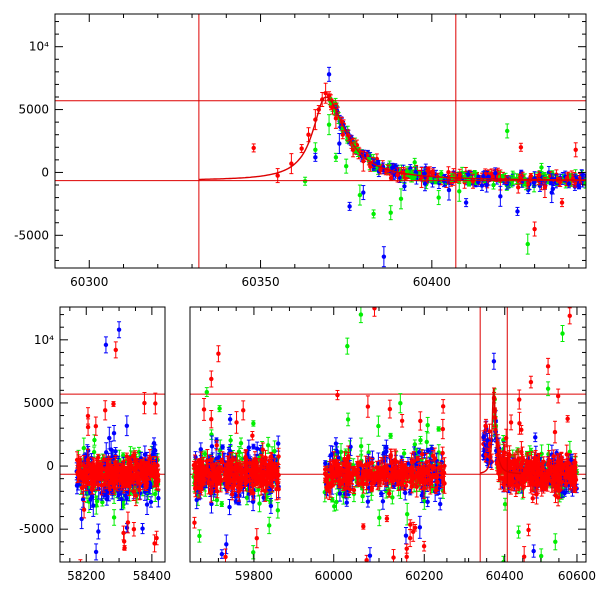  Describe the element at coordinates (39, 47) in the screenshot. I see `top-y-tick-label: 10⁴` at that location.